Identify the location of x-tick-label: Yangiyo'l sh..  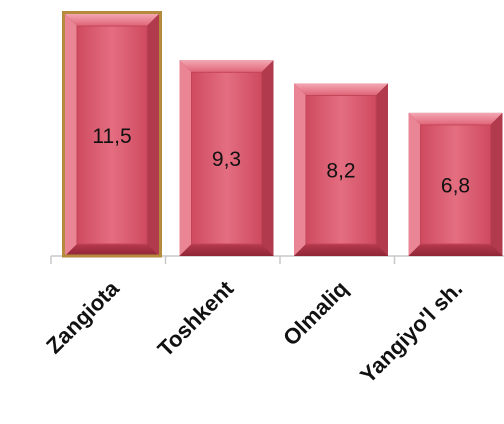
(411, 332).